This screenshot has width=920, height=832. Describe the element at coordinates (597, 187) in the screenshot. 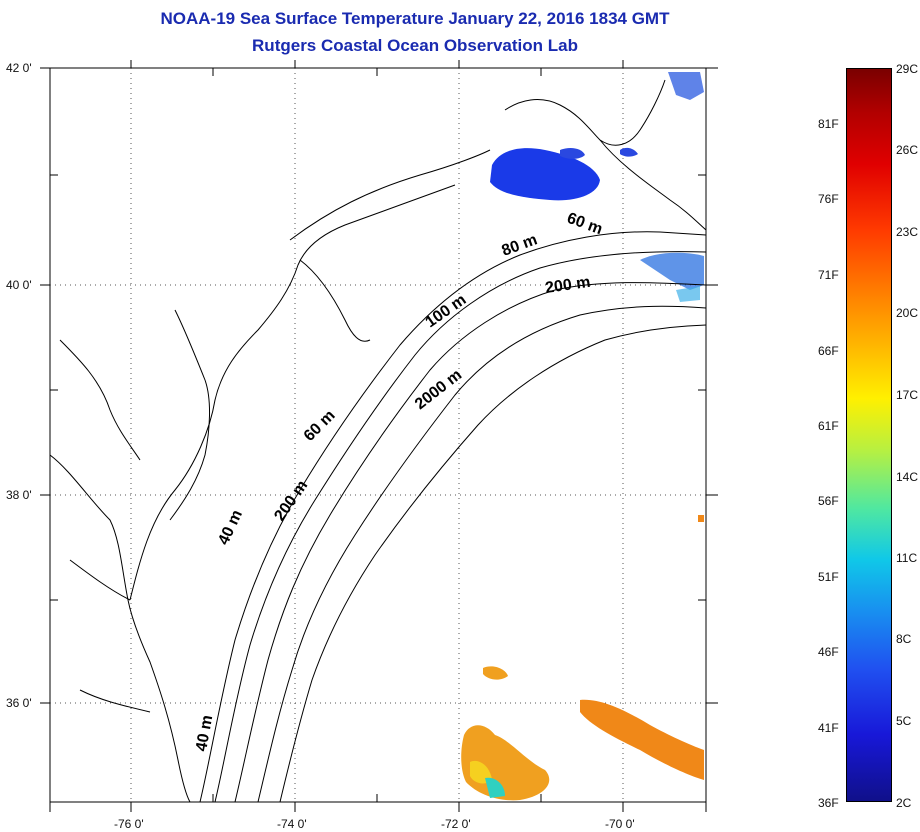

I see `sst-cold-patch` at that location.